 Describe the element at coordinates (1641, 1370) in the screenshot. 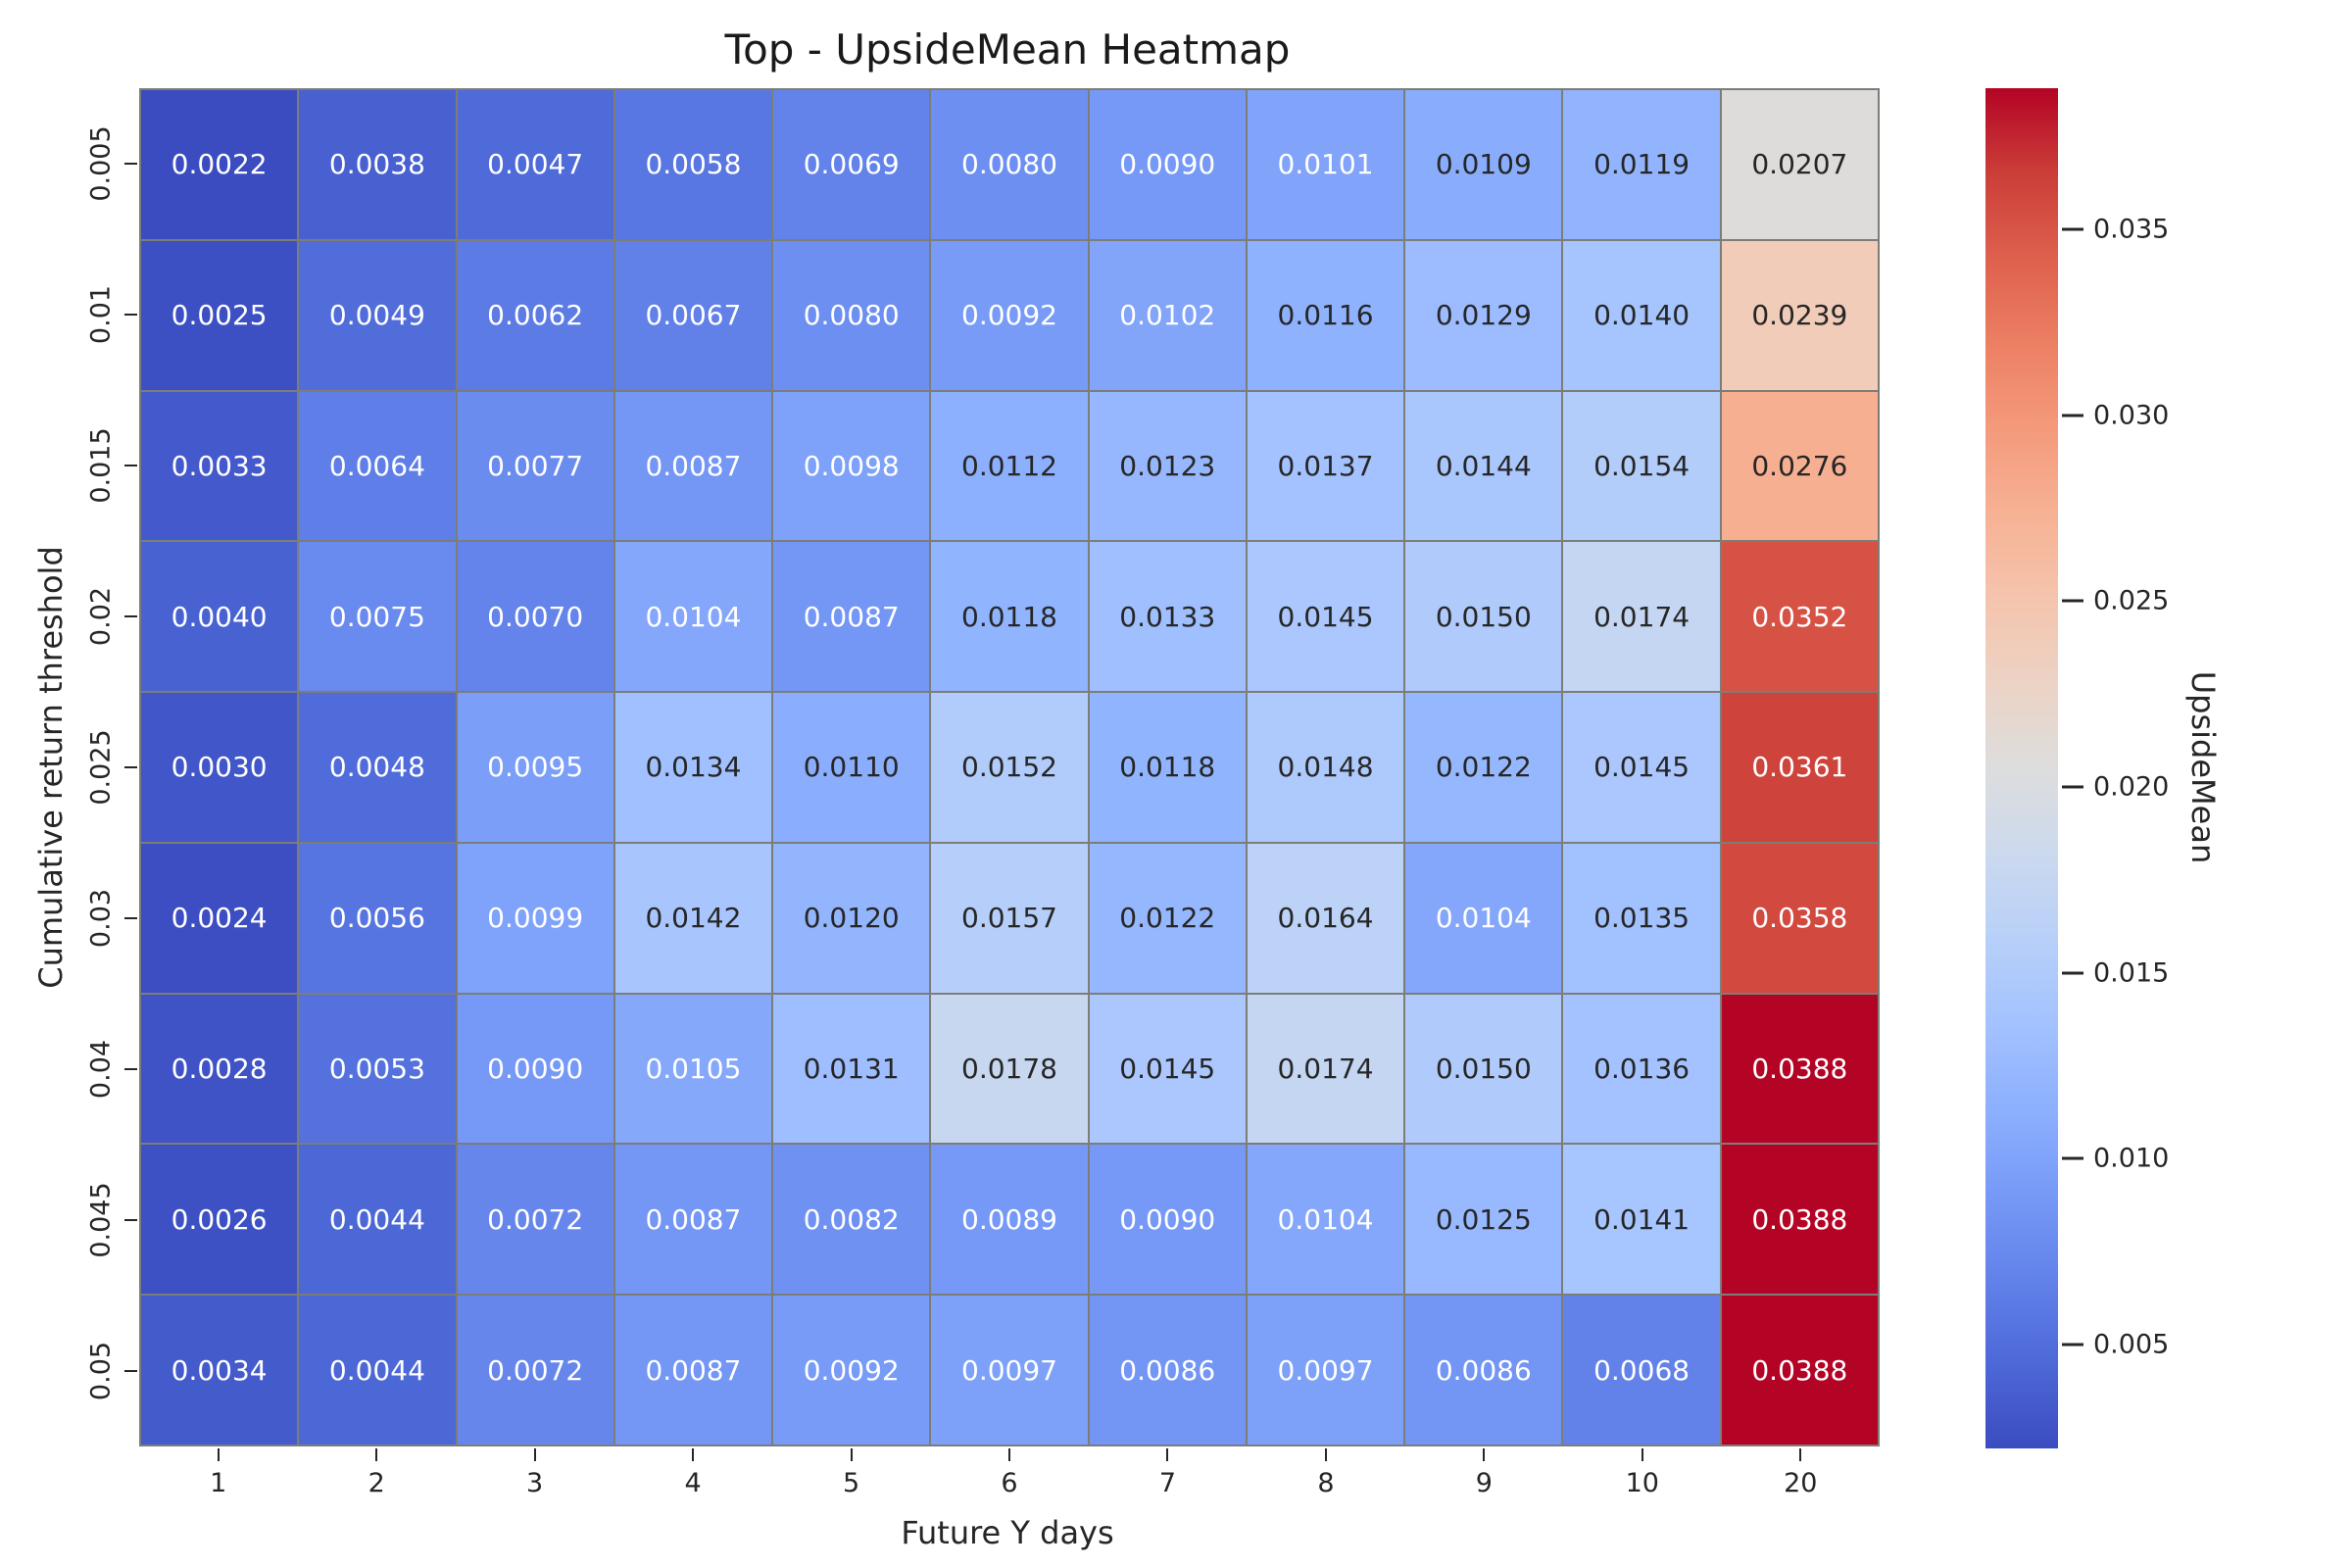

I see `heatmap-cell: 0.0068` at that location.